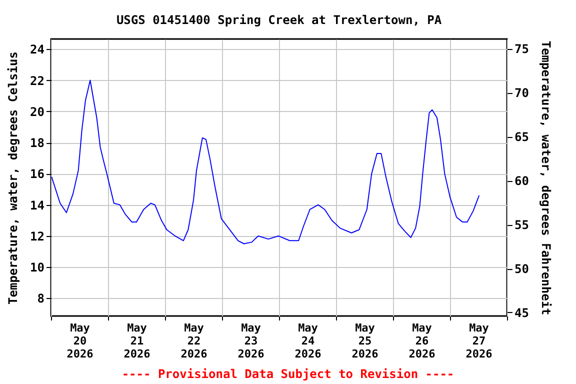 This screenshot has width=576, height=384. What do you see at coordinates (37, 143) in the screenshot?
I see `y-tick-label: 18` at bounding box center [37, 143].